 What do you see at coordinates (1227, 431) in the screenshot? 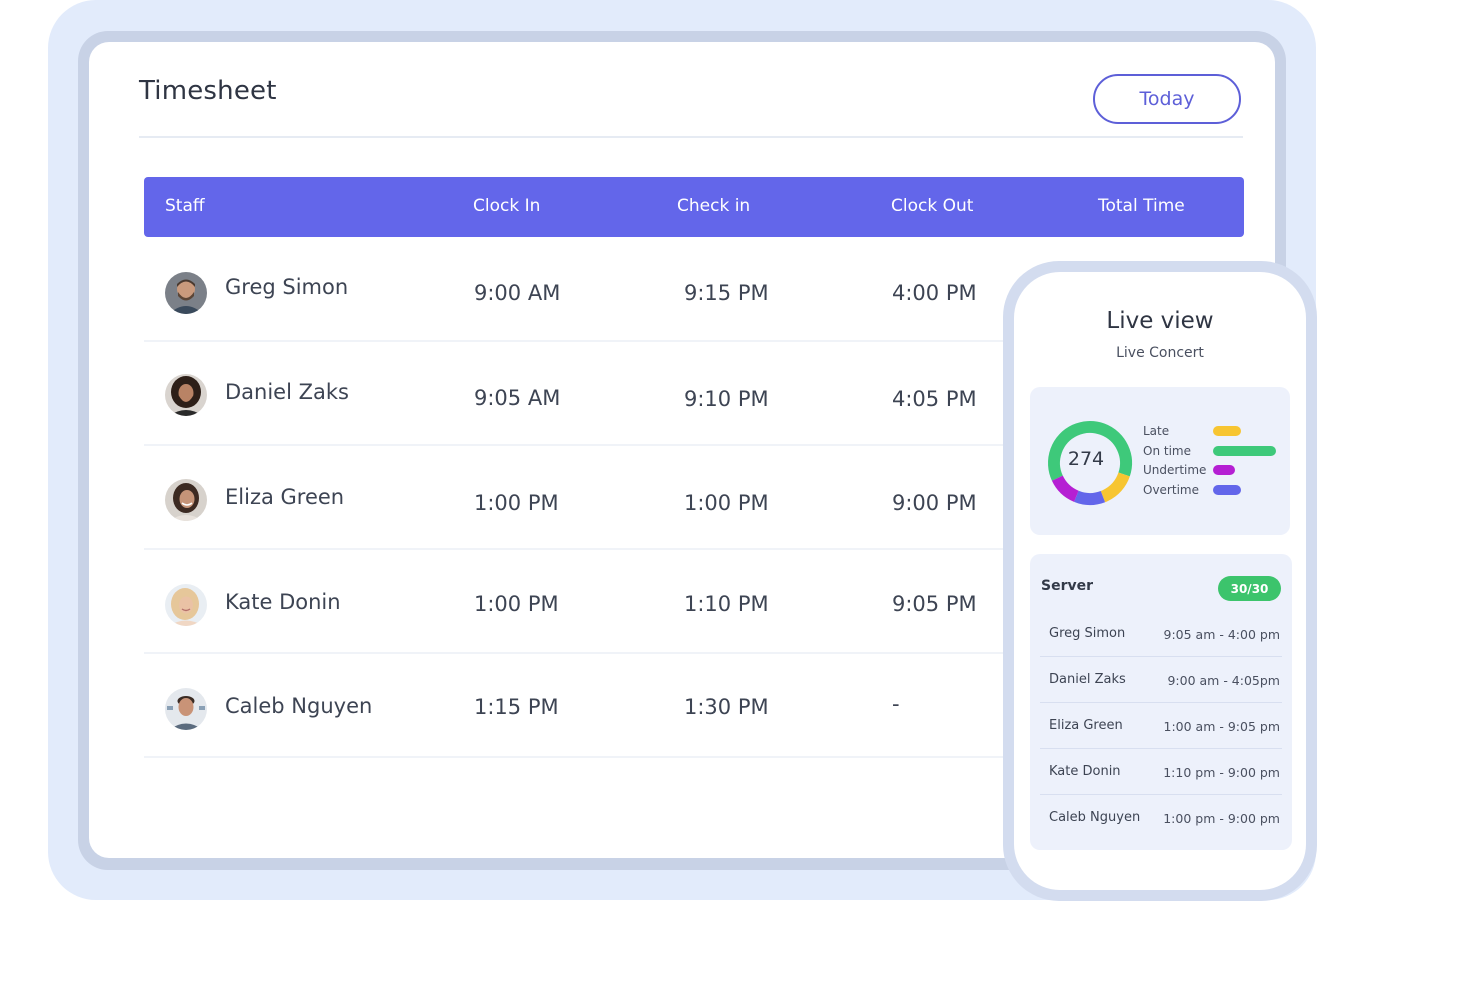
I see `legend-bar-late` at bounding box center [1227, 431].